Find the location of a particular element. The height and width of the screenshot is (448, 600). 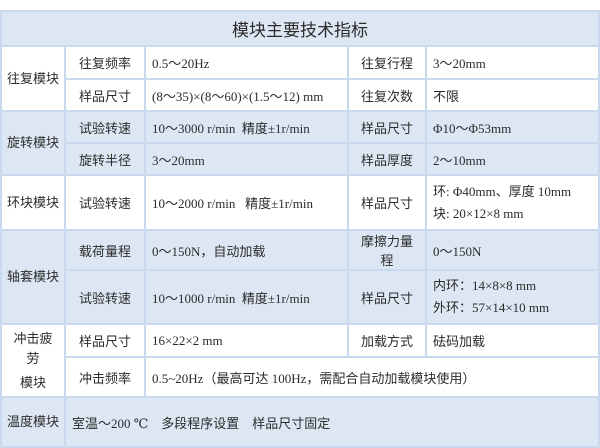

spec-value: 16×22×2 mm is located at coordinates (246, 340).